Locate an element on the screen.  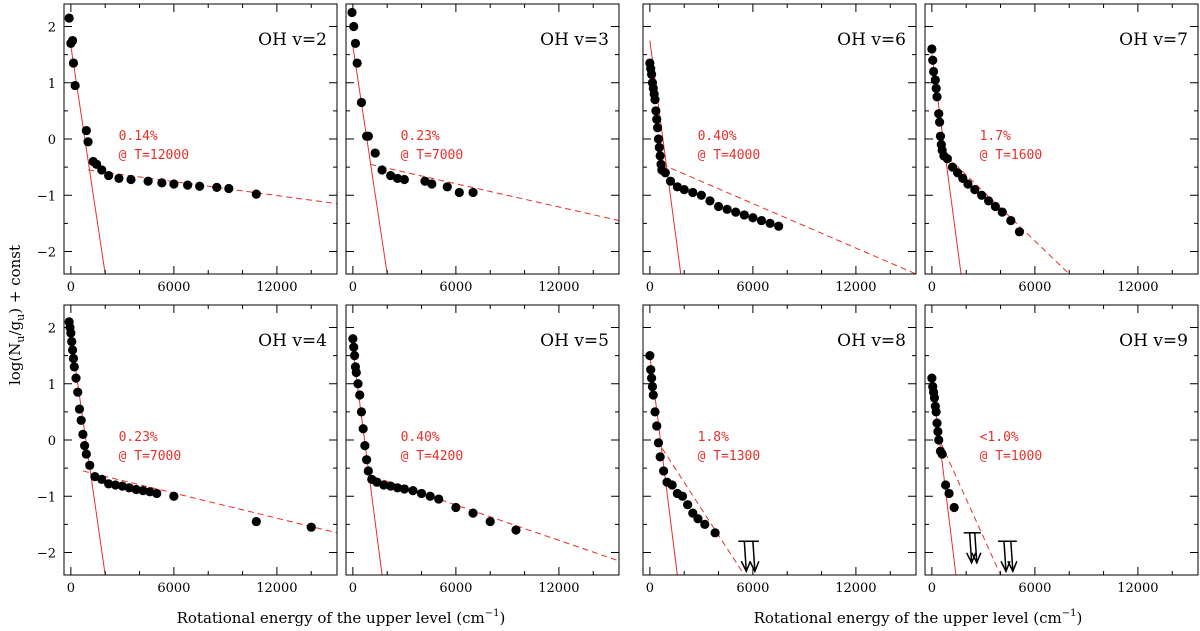
annotation-fraction: 0.14% is located at coordinates (138, 136).